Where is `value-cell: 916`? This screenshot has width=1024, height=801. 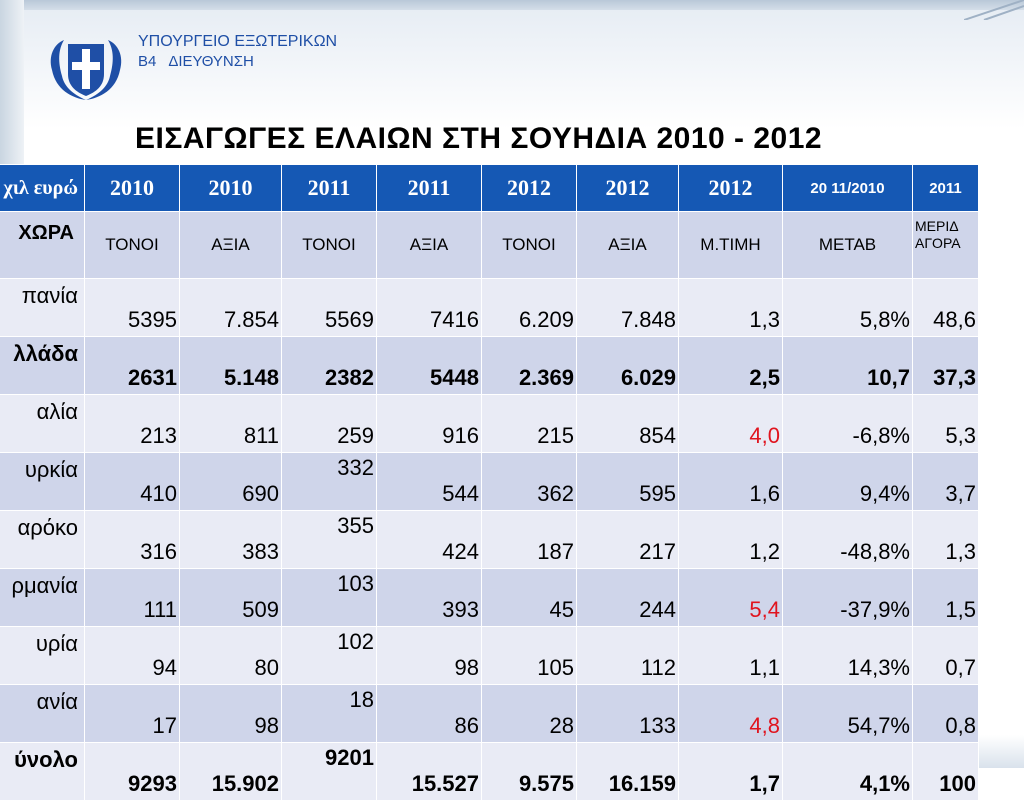 value-cell: 916 is located at coordinates (429, 423).